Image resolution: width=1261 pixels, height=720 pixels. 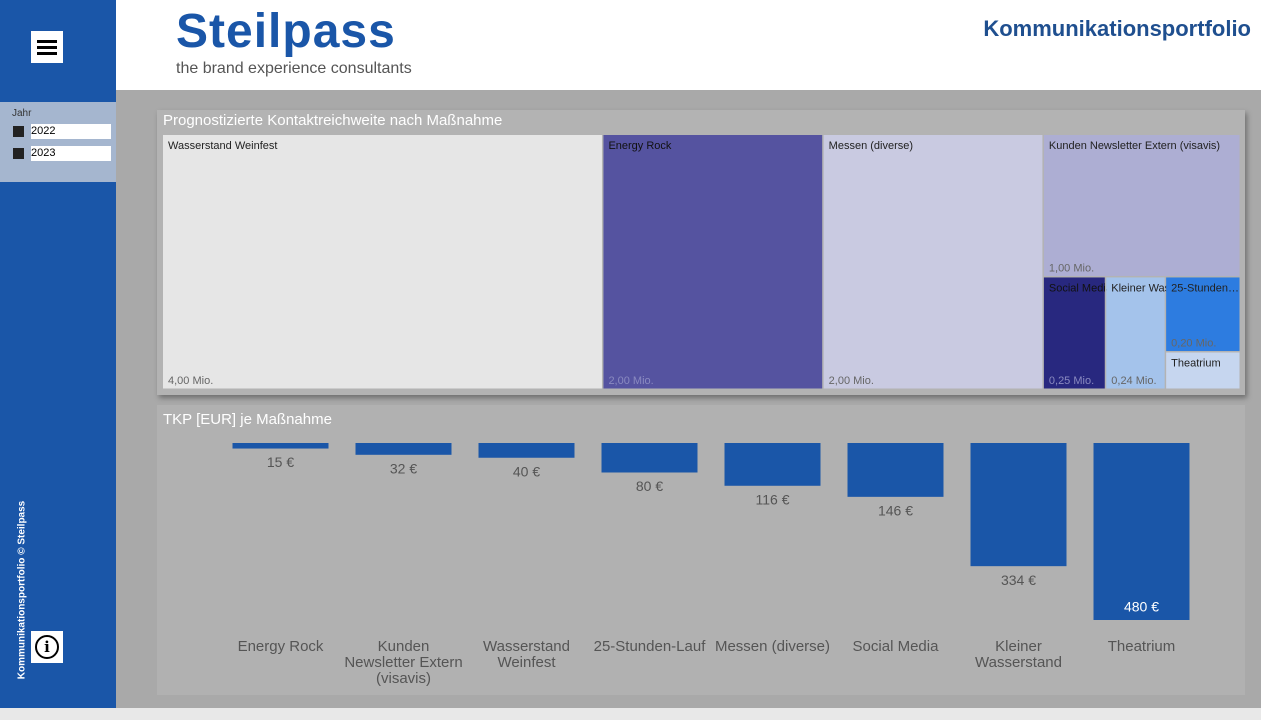 I want to click on value-label: 15 €, so click(x=280, y=462).